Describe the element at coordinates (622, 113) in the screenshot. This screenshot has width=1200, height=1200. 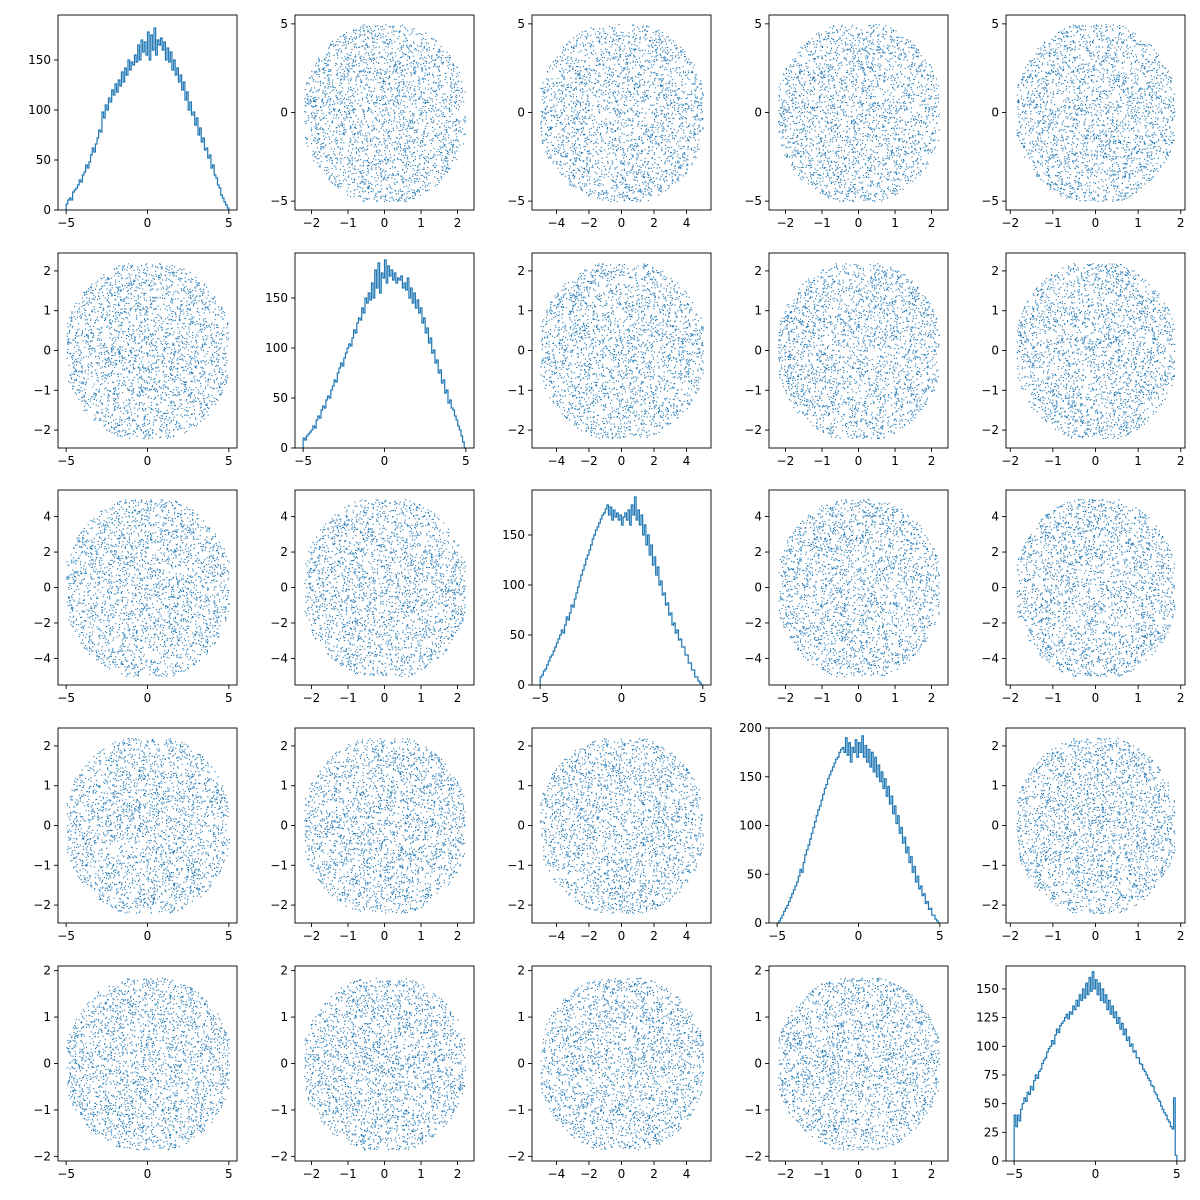
I see `scatter-points` at that location.